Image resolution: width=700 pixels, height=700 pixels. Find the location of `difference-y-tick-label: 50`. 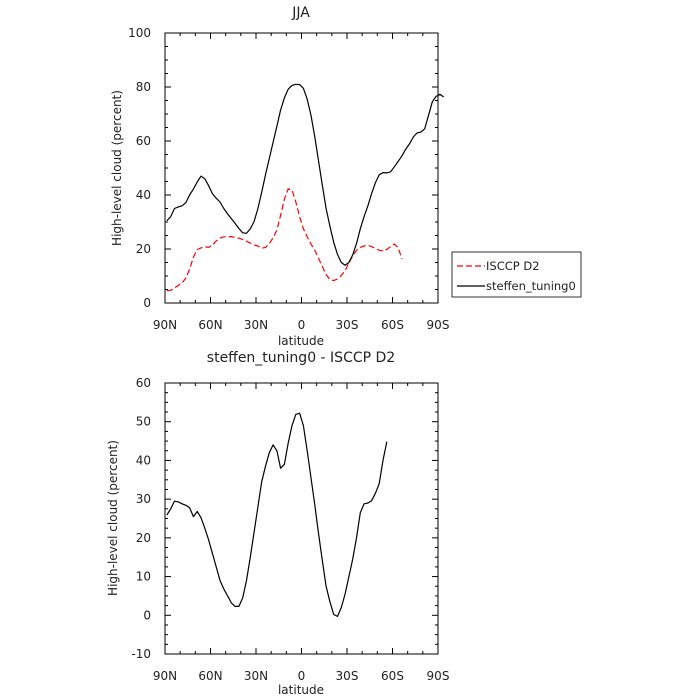

difference-y-tick-label: 50 is located at coordinates (143, 422).